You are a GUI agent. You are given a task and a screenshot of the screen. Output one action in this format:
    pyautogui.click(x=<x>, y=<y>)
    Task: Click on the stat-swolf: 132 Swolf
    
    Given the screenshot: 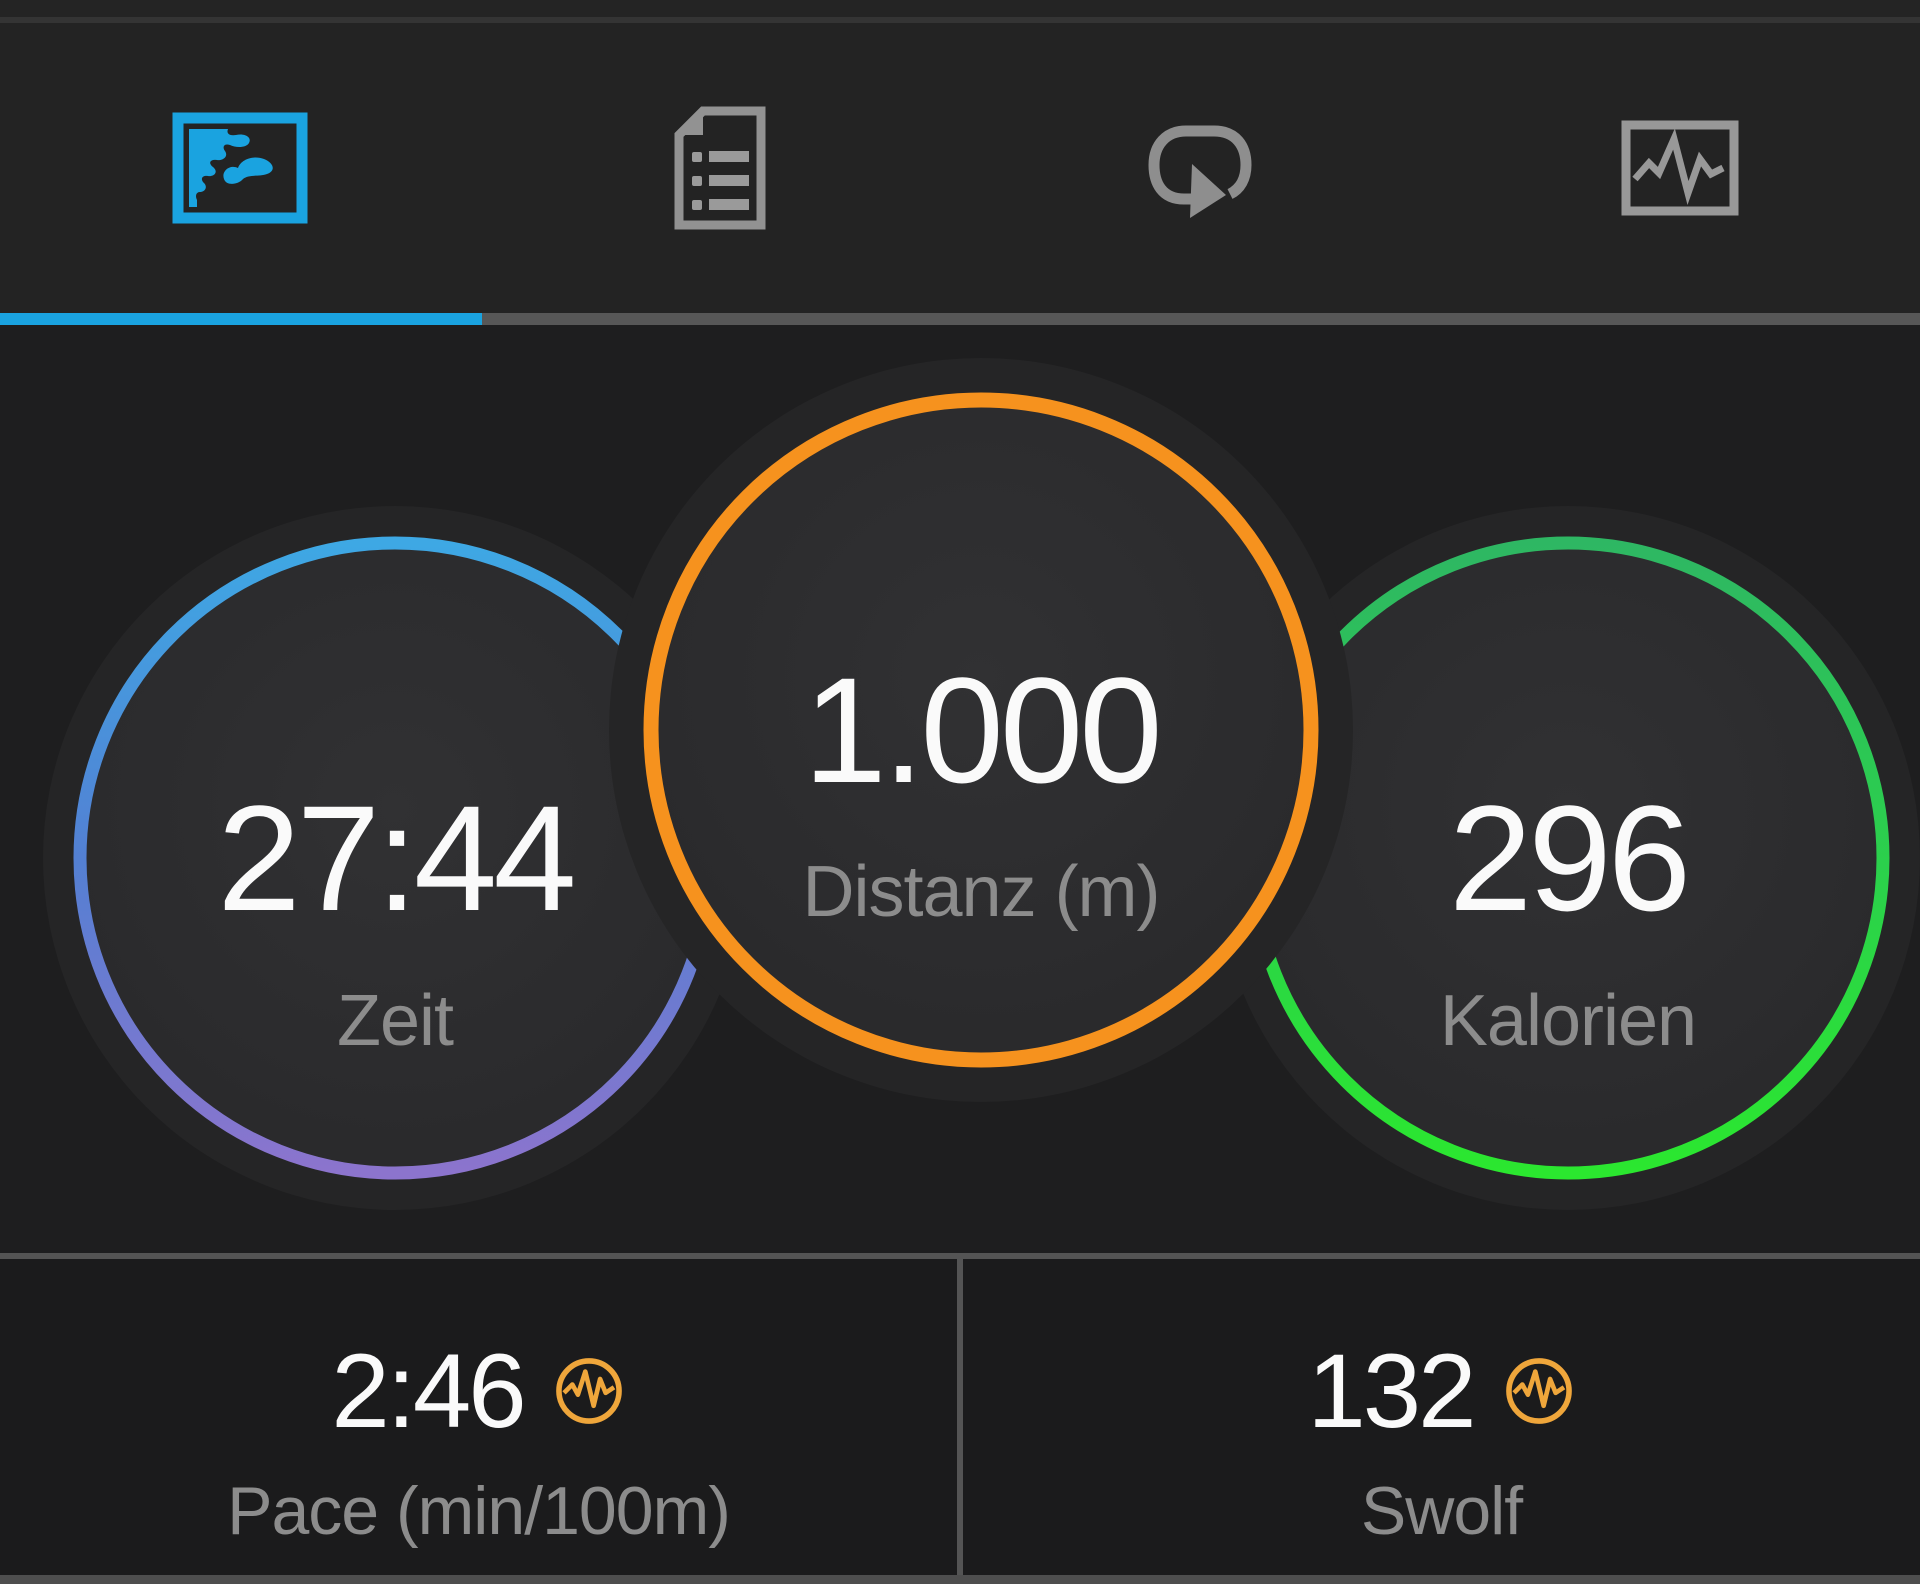 What is the action you would take?
    pyautogui.click(x=1441, y=1417)
    